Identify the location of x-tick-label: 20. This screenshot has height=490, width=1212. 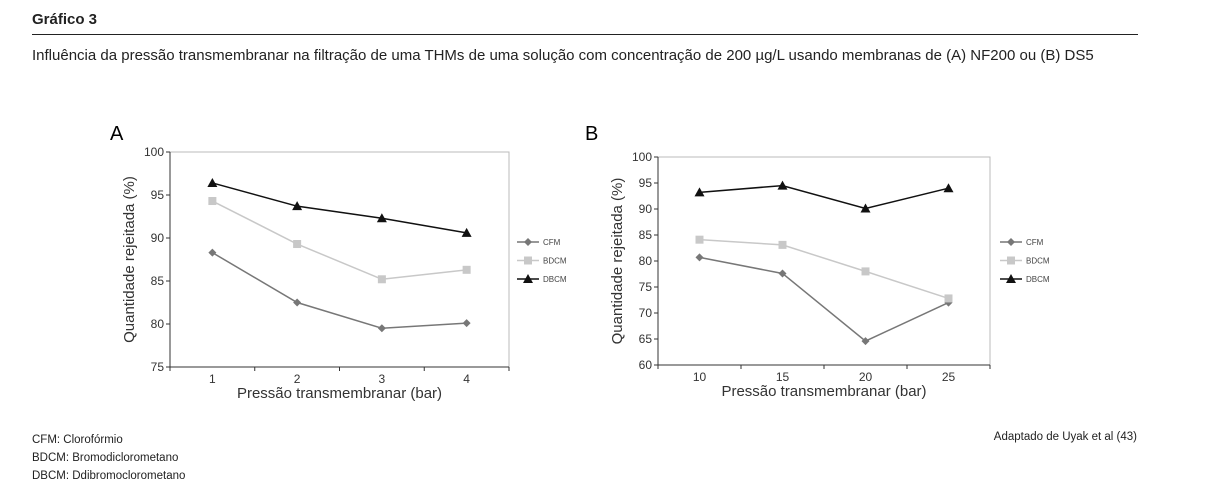
(866, 377).